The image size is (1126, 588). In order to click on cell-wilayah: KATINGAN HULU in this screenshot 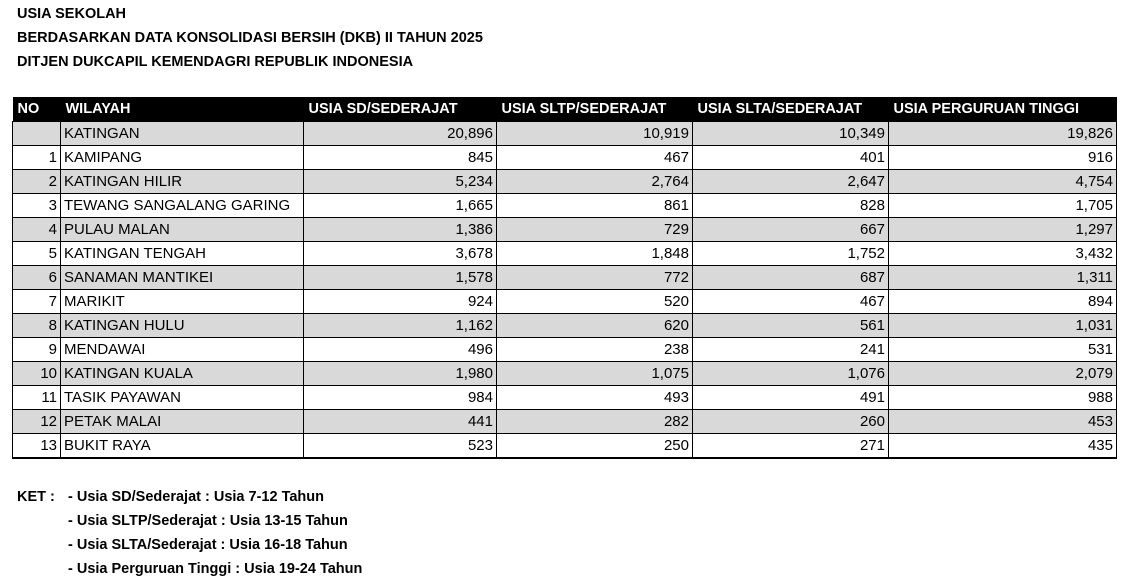, I will do `click(182, 325)`.